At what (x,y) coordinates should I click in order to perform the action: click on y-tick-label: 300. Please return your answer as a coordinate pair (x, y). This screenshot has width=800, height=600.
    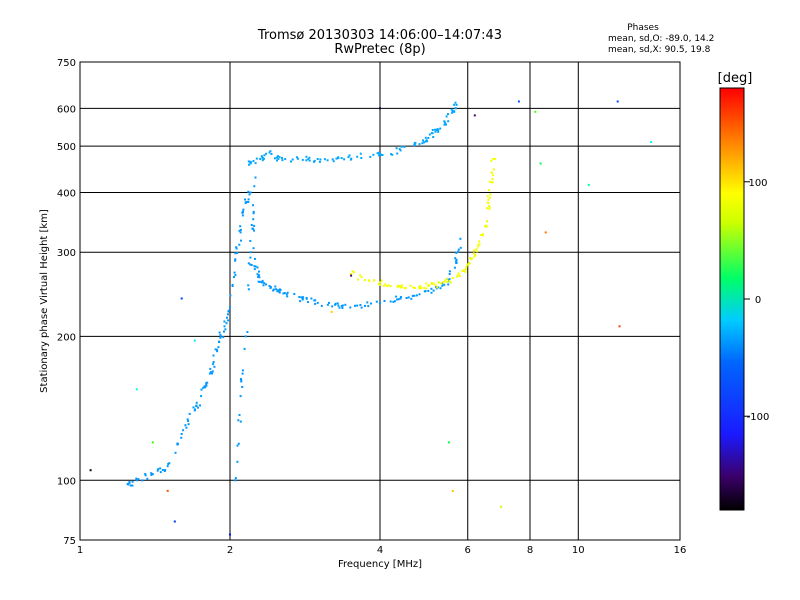
    Looking at the image, I should click on (66, 253).